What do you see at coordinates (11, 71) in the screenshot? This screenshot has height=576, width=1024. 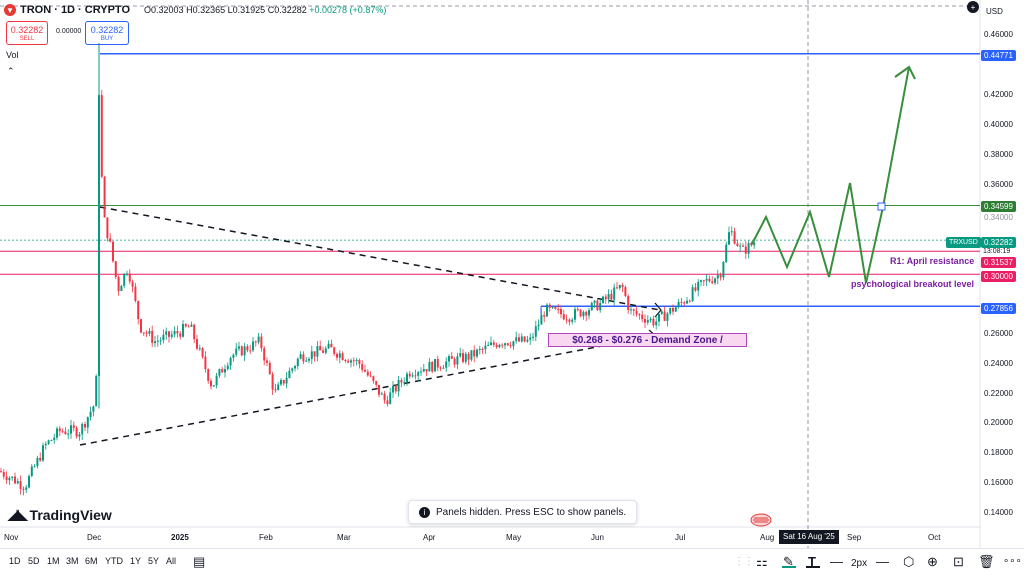 I see `collapse-chevron-icon: ⌃` at bounding box center [11, 71].